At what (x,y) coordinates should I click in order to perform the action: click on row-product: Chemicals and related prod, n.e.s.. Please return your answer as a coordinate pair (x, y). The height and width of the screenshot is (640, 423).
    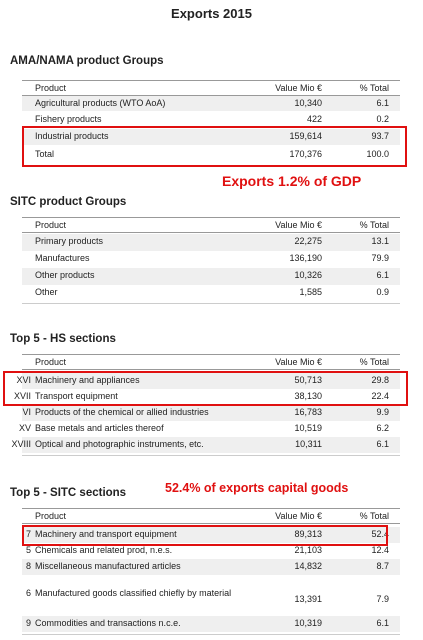
    Looking at the image, I should click on (104, 550).